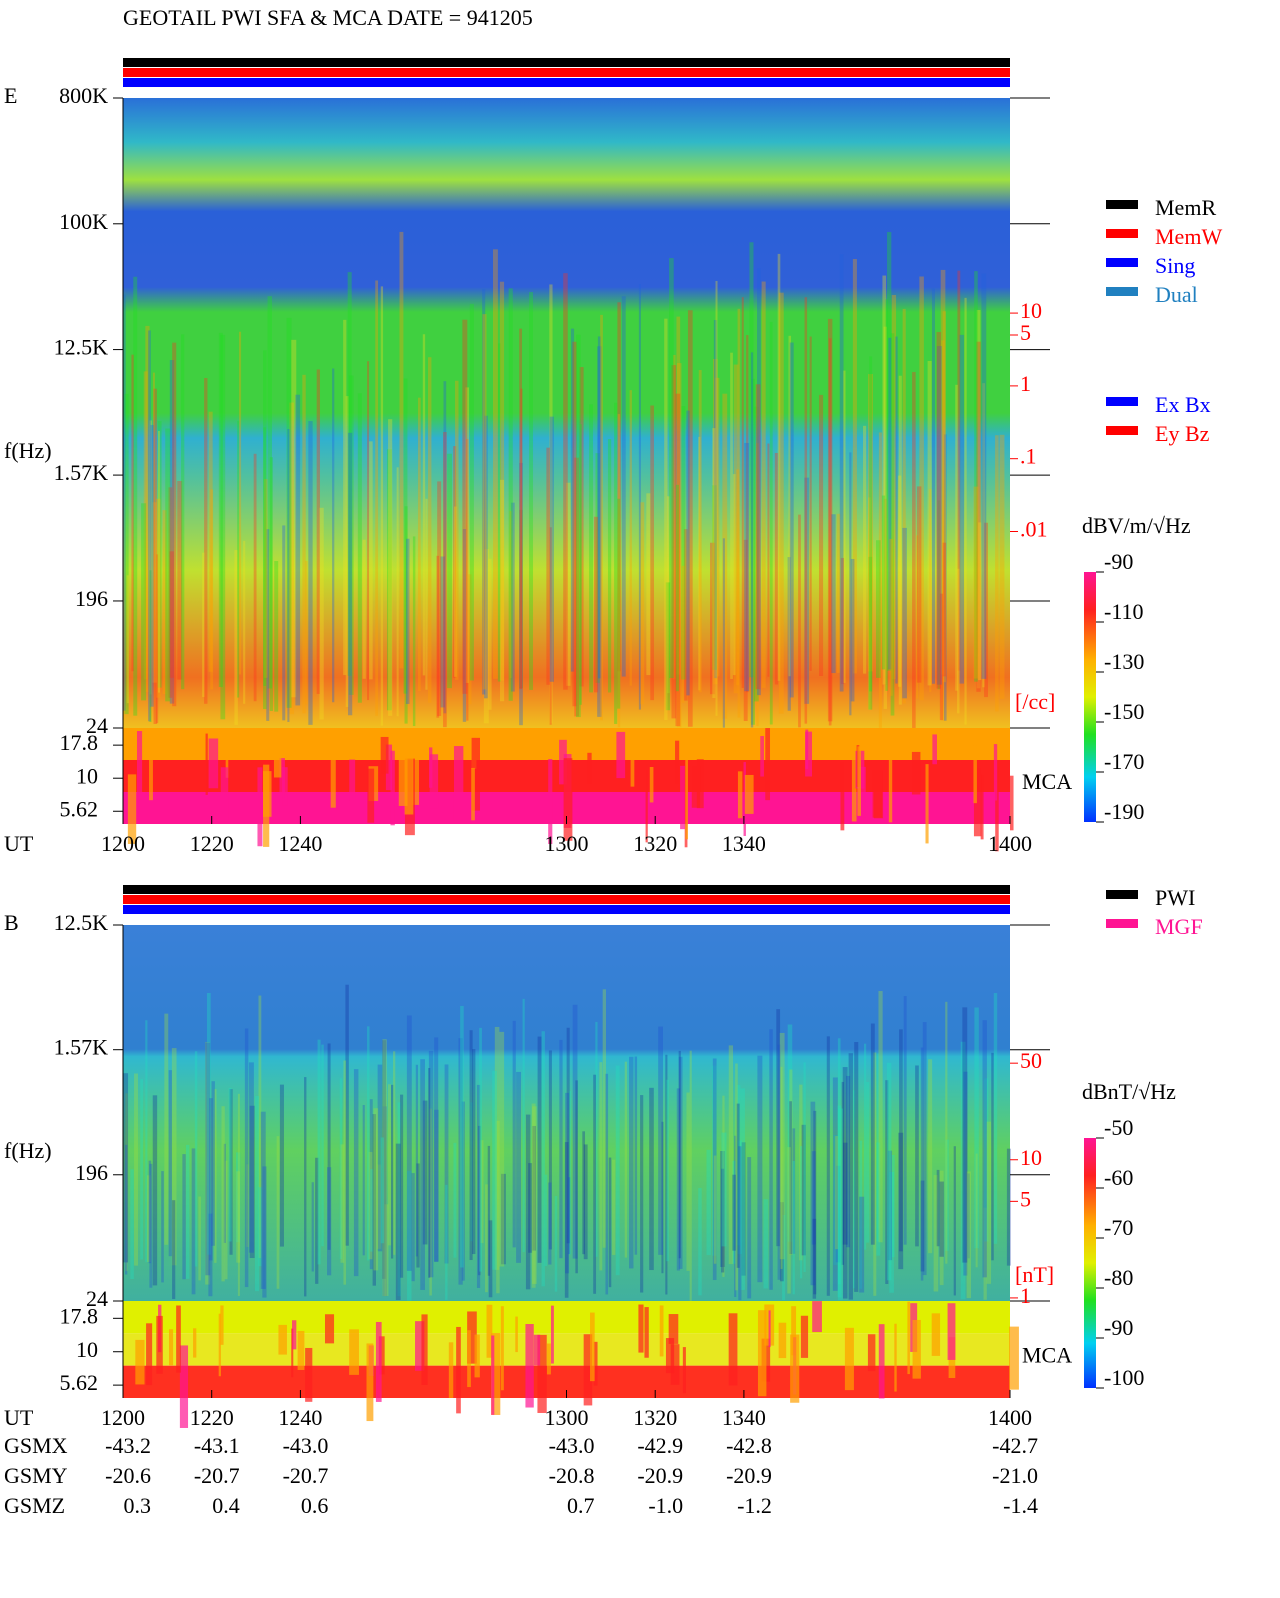 The width and height of the screenshot is (1280, 1598). Describe the element at coordinates (1025, 383) in the screenshot. I see `y2-tick-label: 1` at that location.